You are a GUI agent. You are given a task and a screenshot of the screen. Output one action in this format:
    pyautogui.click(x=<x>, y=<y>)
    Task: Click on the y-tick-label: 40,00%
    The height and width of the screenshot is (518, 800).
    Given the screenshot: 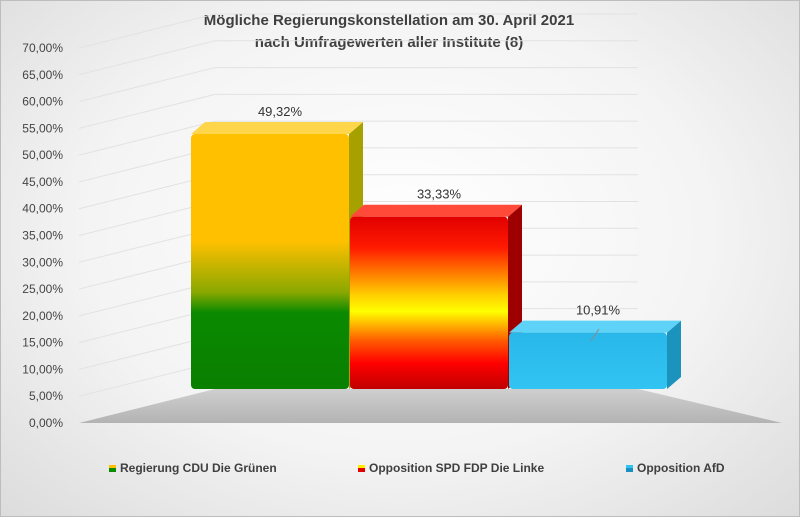 What is the action you would take?
    pyautogui.click(x=42, y=209)
    